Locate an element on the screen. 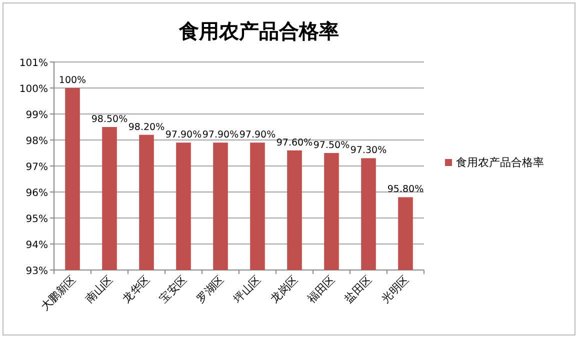  data-label: 97.30% is located at coordinates (368, 150).